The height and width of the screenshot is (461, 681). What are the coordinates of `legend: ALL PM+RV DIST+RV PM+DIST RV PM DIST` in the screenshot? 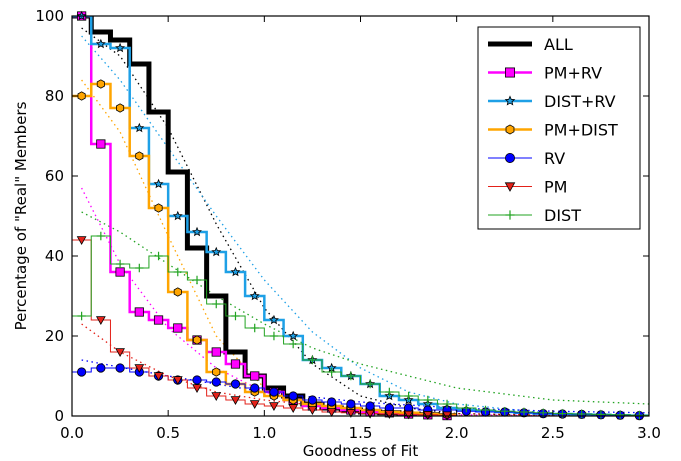 It's located at (559, 128).